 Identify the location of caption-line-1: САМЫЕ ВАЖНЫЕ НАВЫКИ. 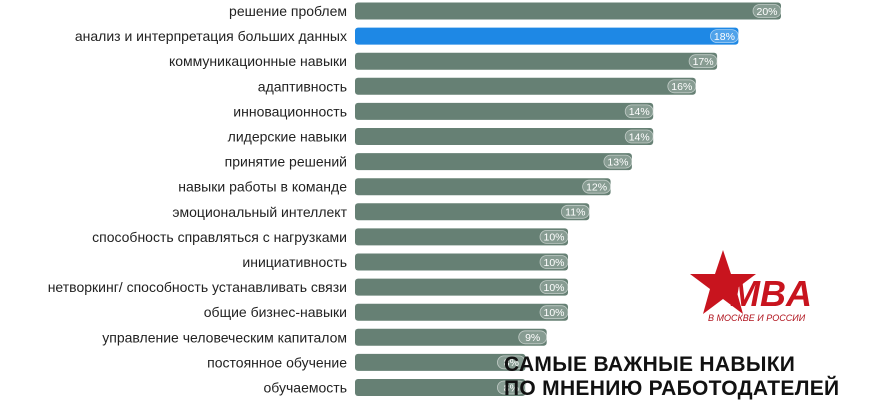
(650, 364).